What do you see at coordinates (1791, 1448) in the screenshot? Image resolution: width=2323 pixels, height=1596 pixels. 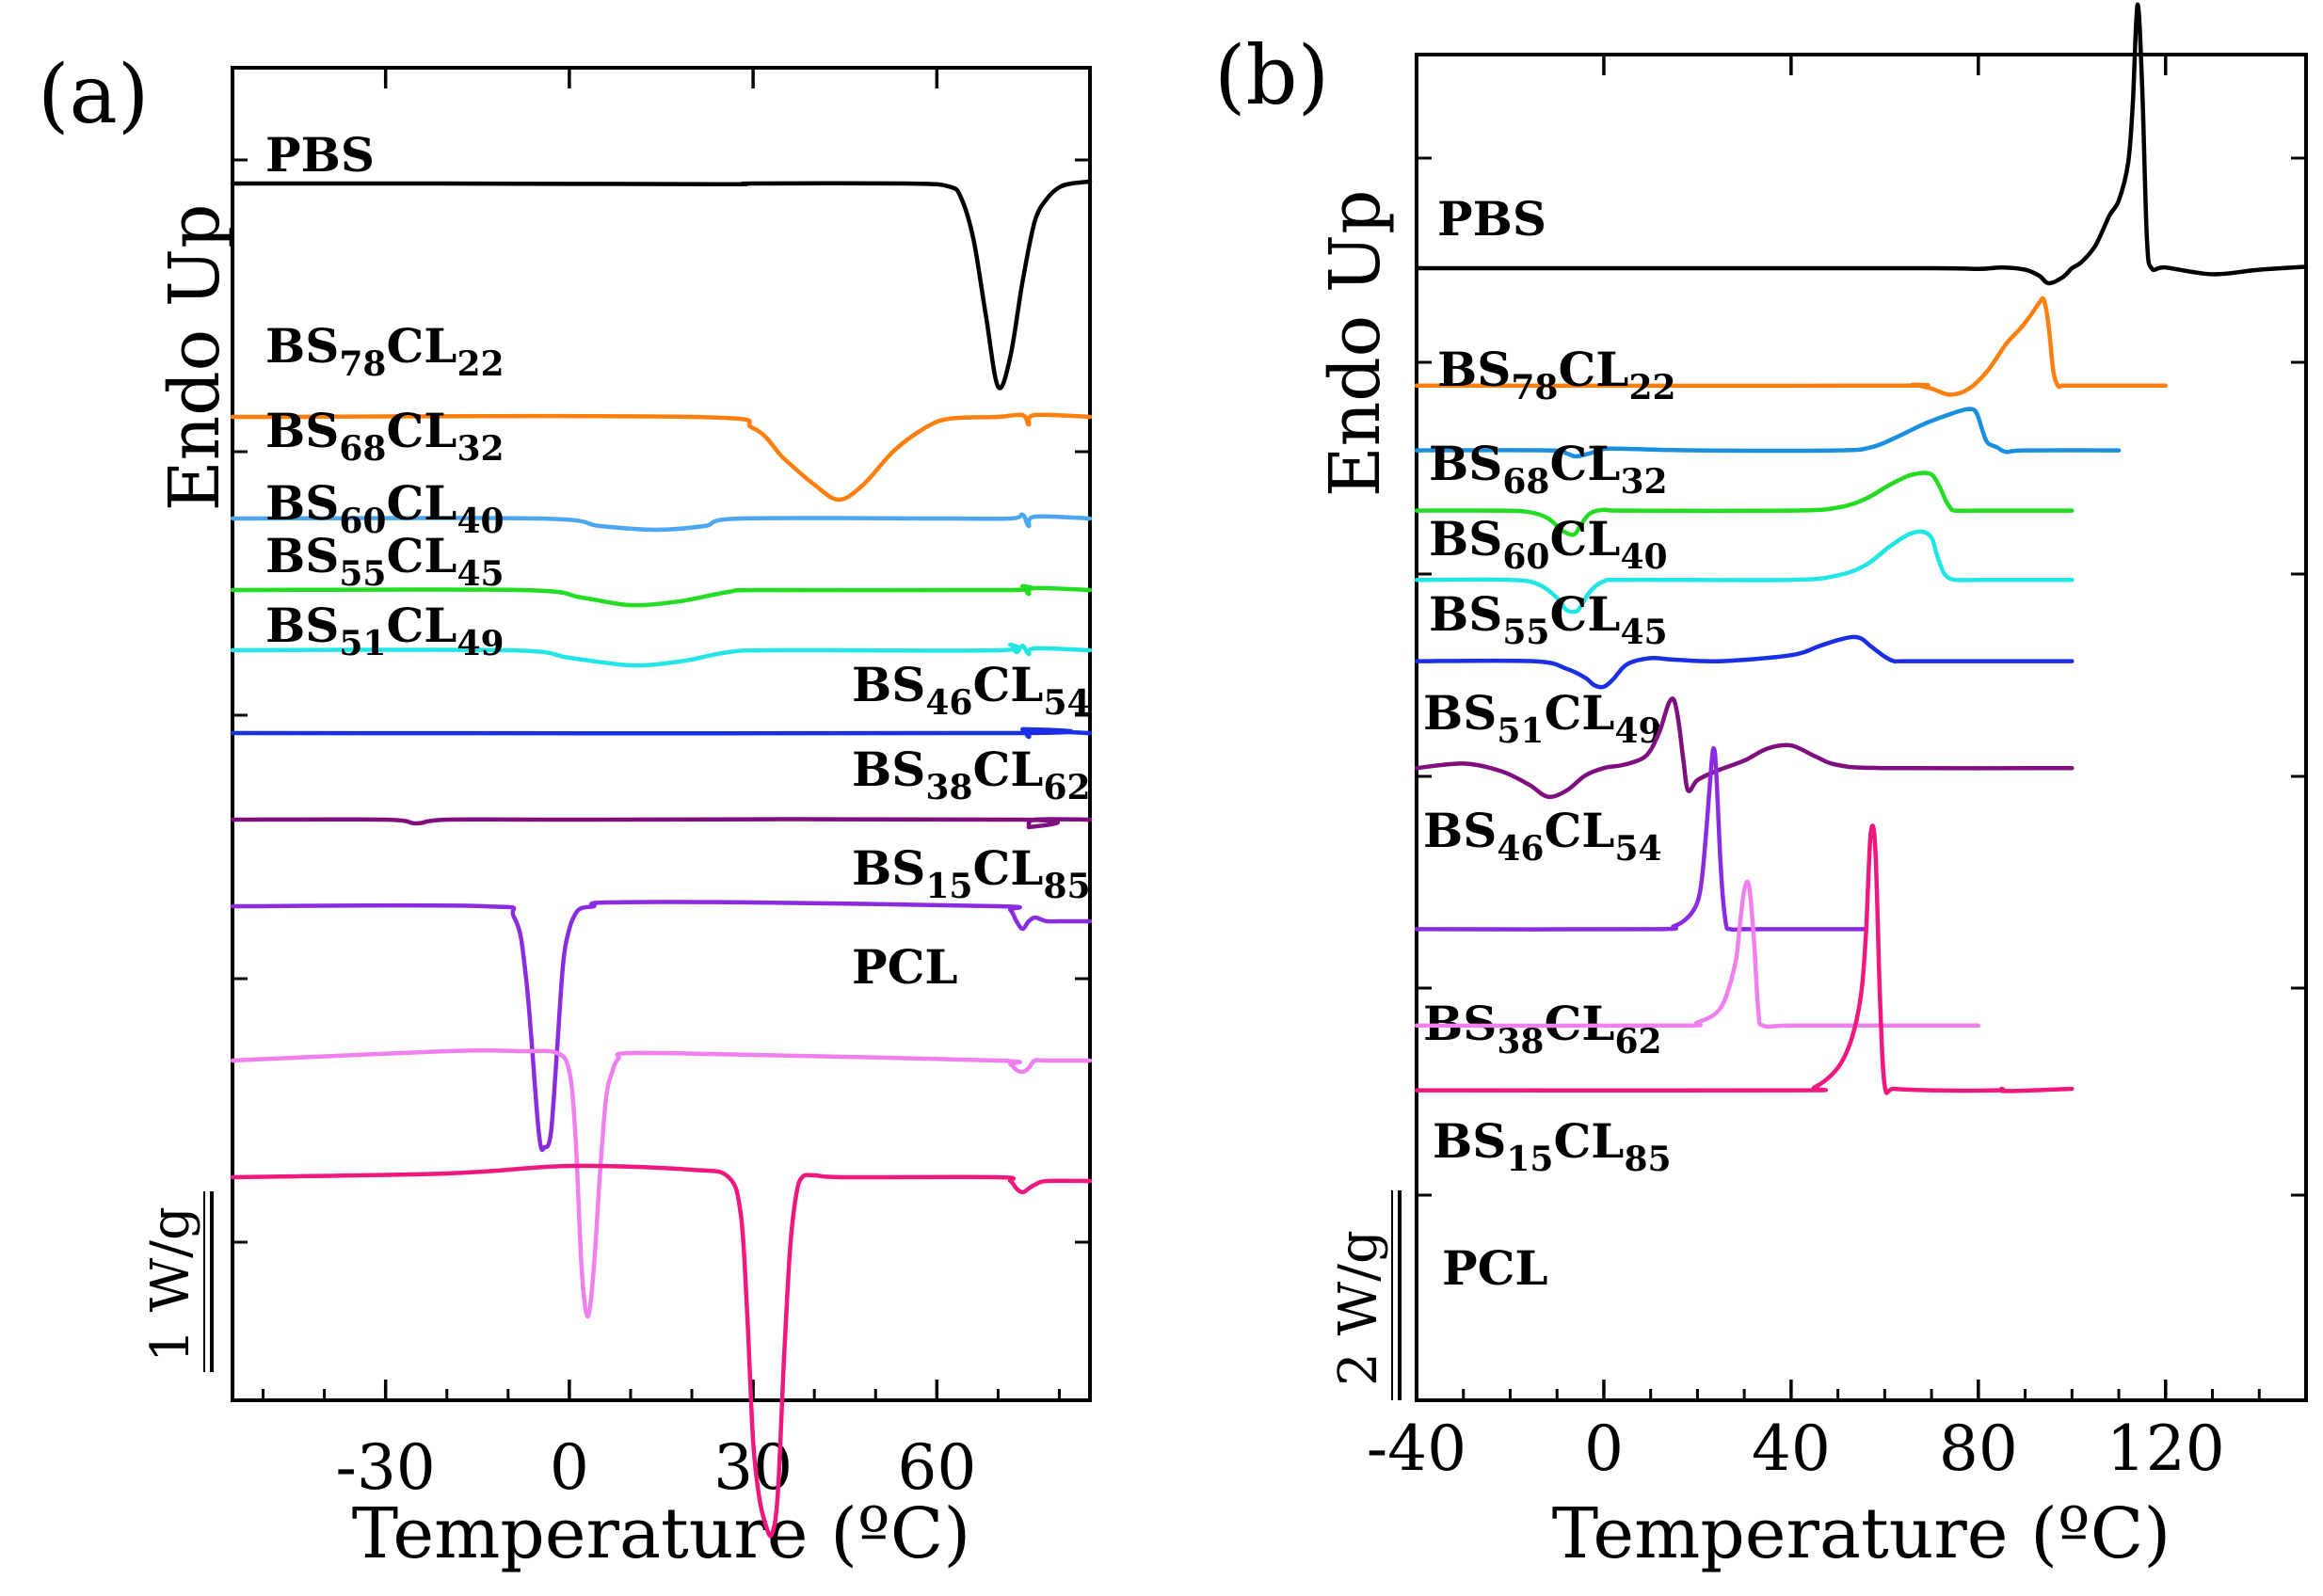 I see `x-tick-label: 40` at bounding box center [1791, 1448].